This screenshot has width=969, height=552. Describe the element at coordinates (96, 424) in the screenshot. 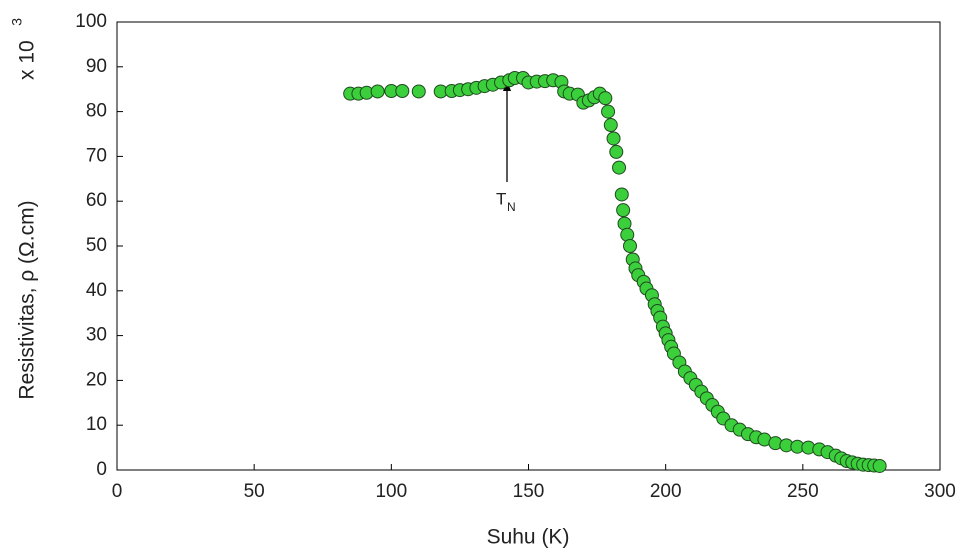

I see `y-tick-label: 10` at that location.